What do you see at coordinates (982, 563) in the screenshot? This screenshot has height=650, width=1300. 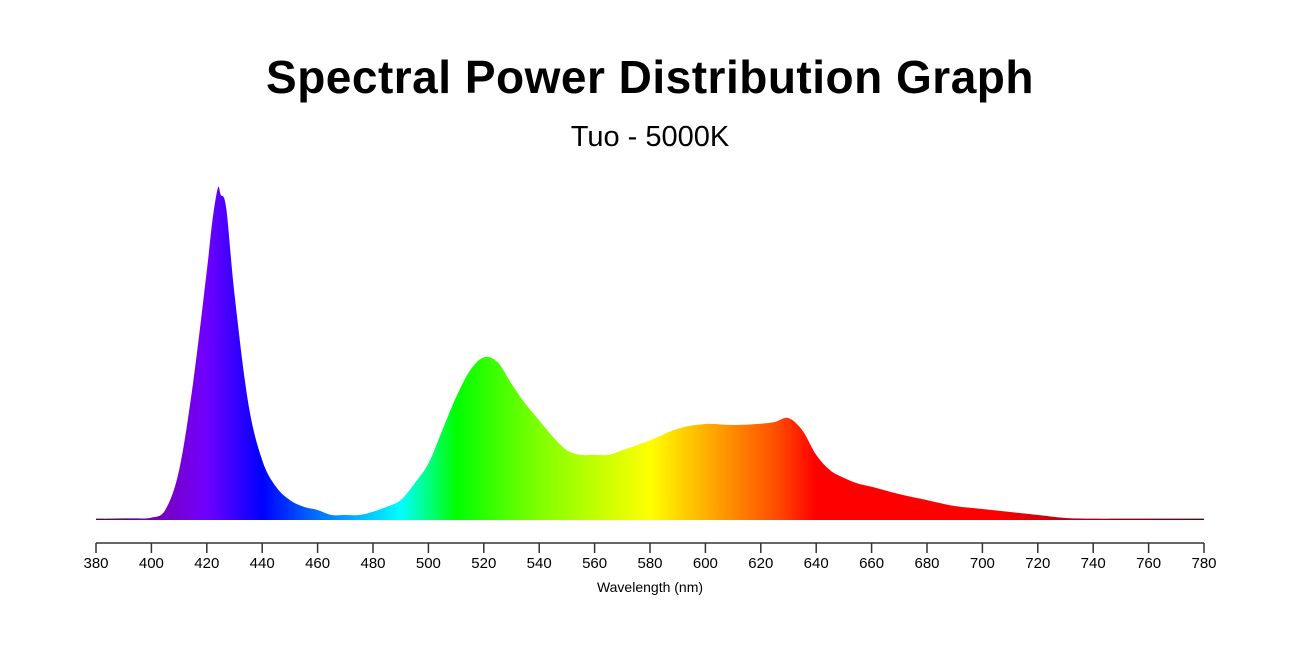 I see `x-tick-label: 700` at bounding box center [982, 563].